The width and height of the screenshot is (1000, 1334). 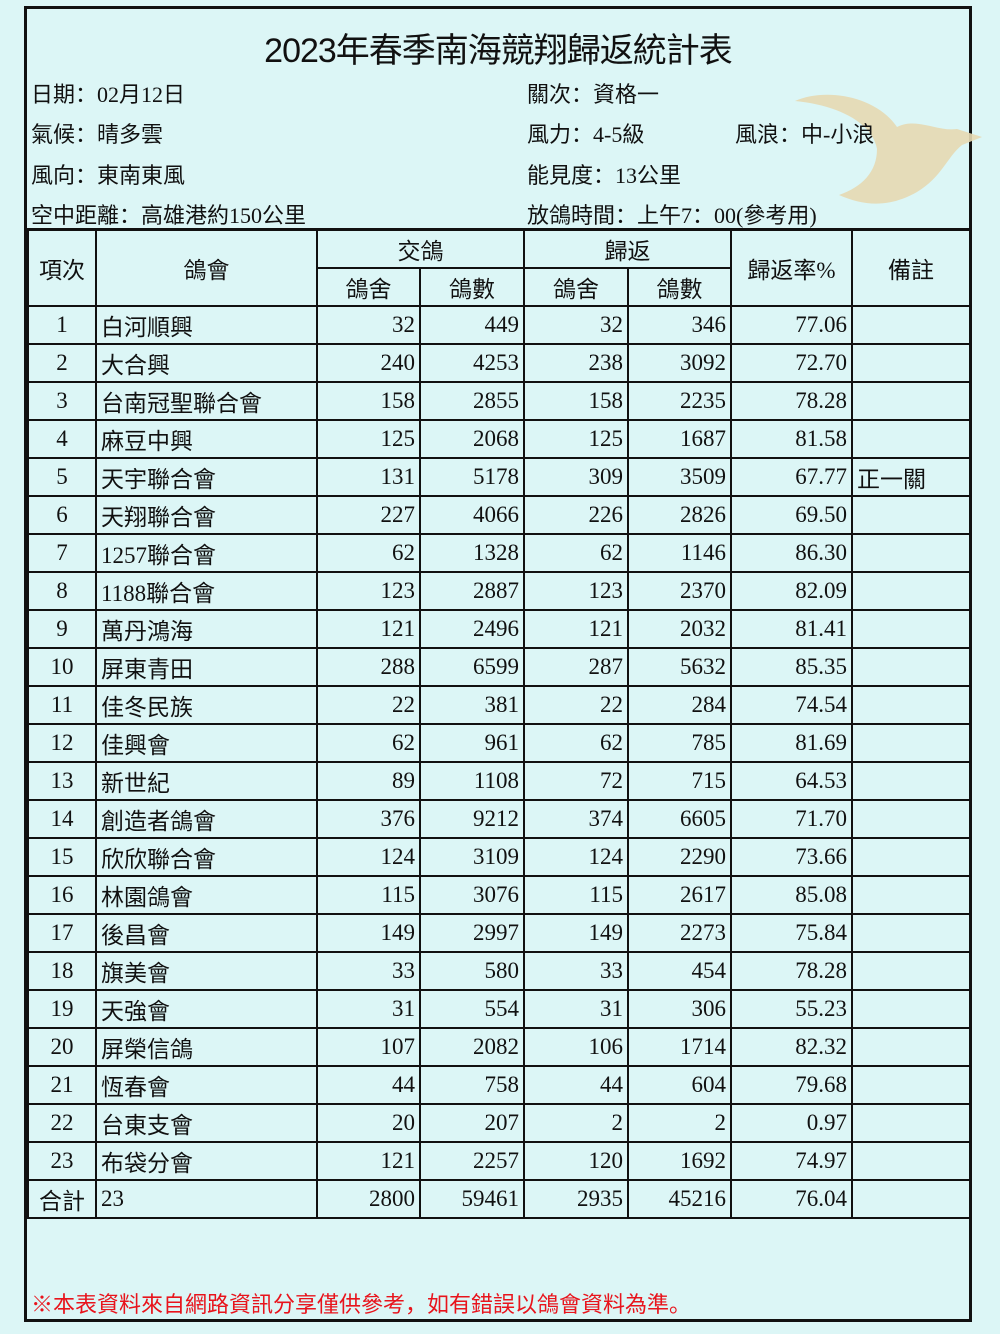 I want to click on cell-club: 屏東青田, so click(x=206, y=667).